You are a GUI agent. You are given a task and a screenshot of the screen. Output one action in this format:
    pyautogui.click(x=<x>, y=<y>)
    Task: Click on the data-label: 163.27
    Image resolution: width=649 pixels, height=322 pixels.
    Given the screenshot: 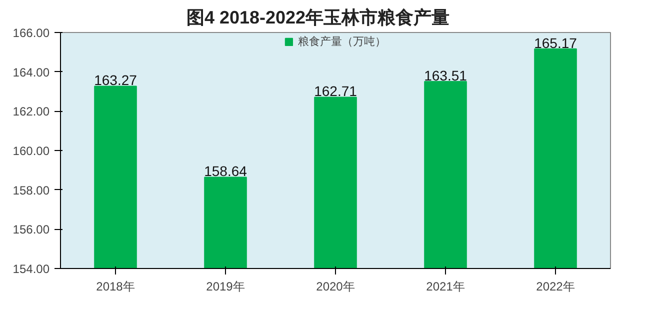 What is the action you would take?
    pyautogui.click(x=116, y=80)
    